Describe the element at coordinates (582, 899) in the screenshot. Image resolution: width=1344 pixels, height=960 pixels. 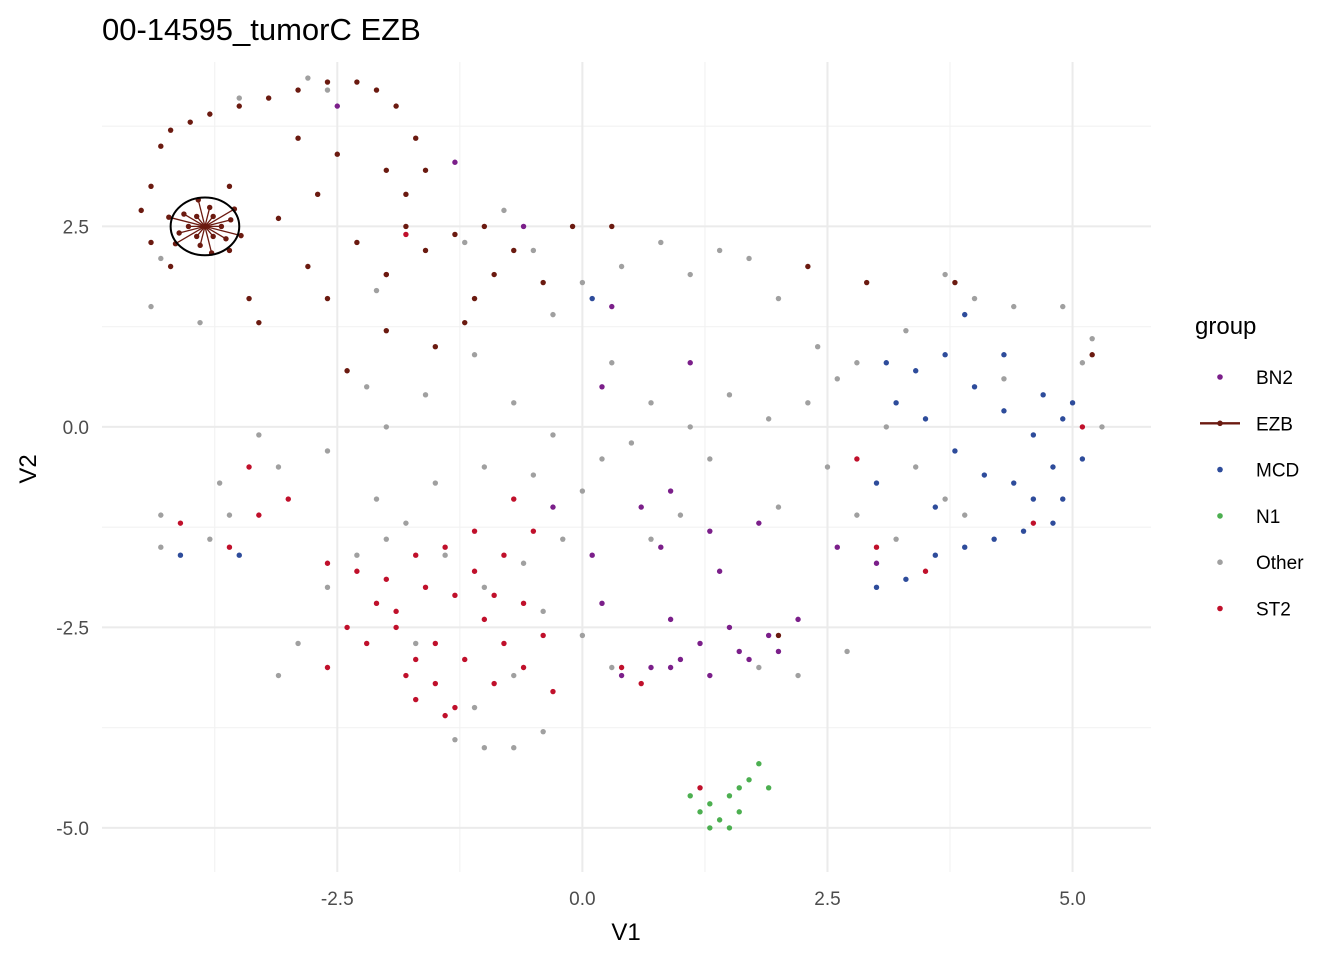
I see `x-tick-label: 0.0` at that location.